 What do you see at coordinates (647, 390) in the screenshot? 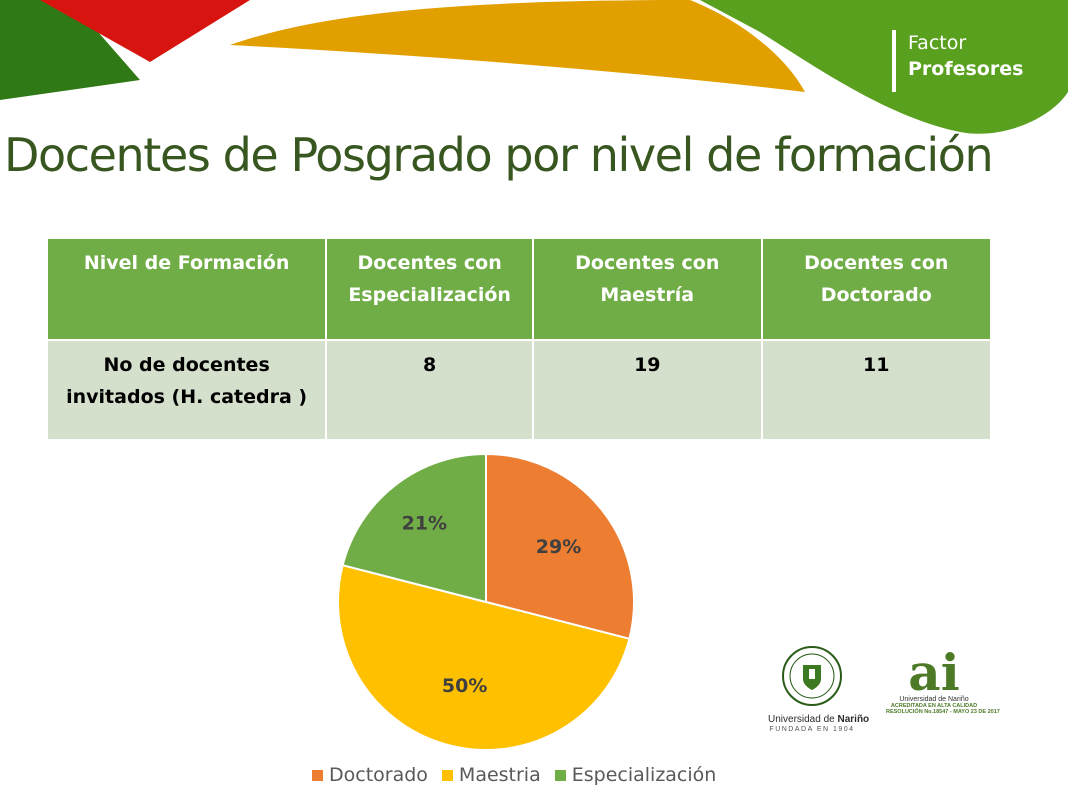
I see `table-cell: 19` at bounding box center [647, 390].